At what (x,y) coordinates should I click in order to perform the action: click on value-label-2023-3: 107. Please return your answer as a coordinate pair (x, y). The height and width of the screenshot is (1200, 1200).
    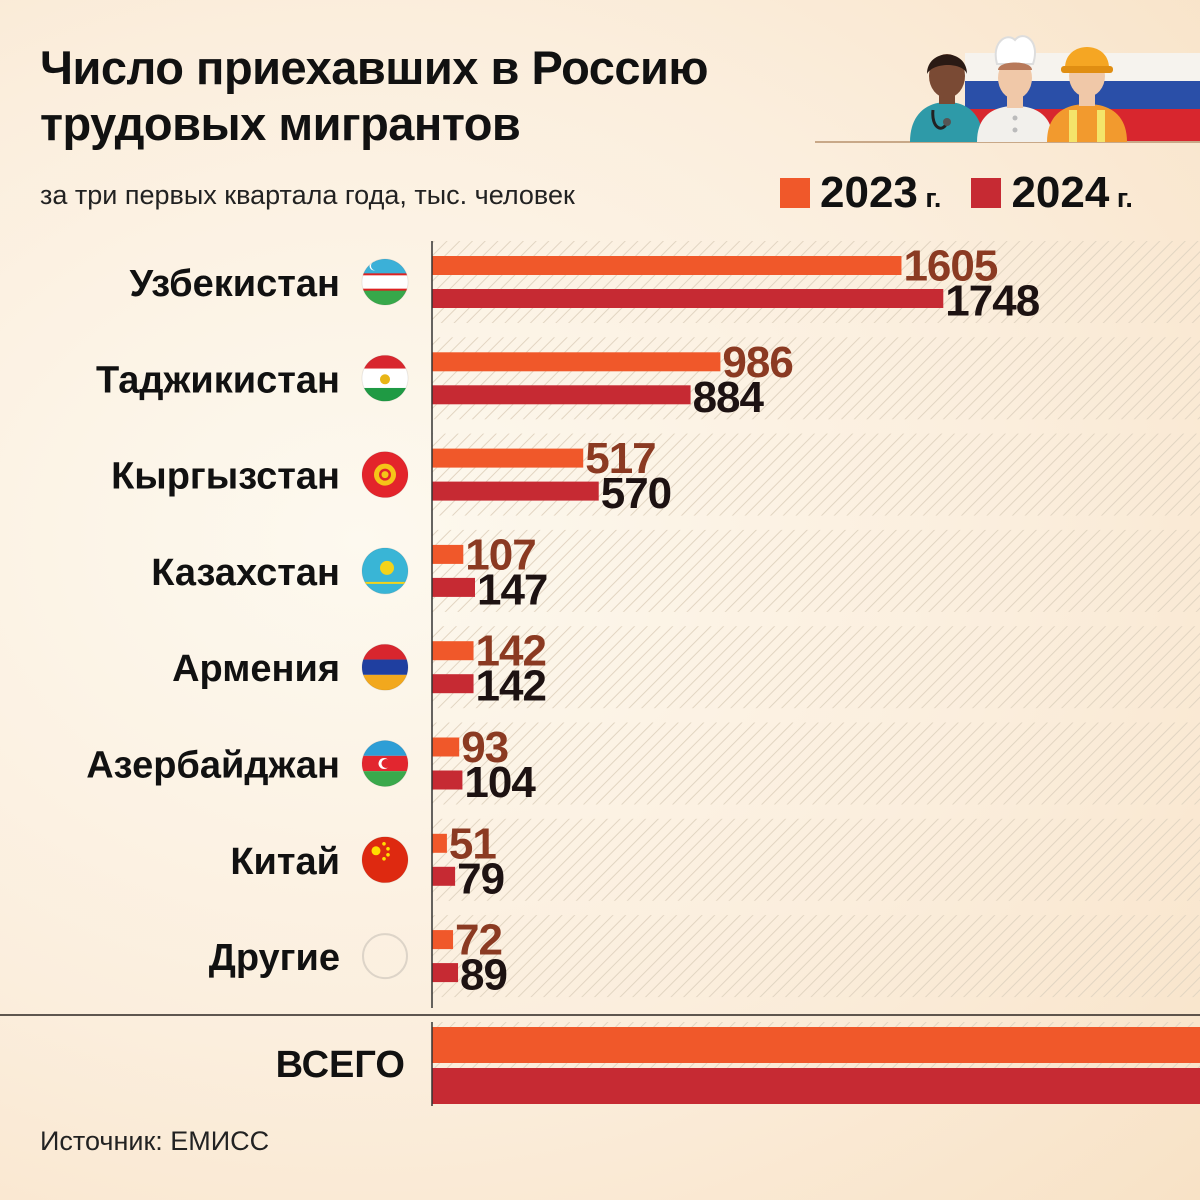
    Looking at the image, I should click on (500, 554).